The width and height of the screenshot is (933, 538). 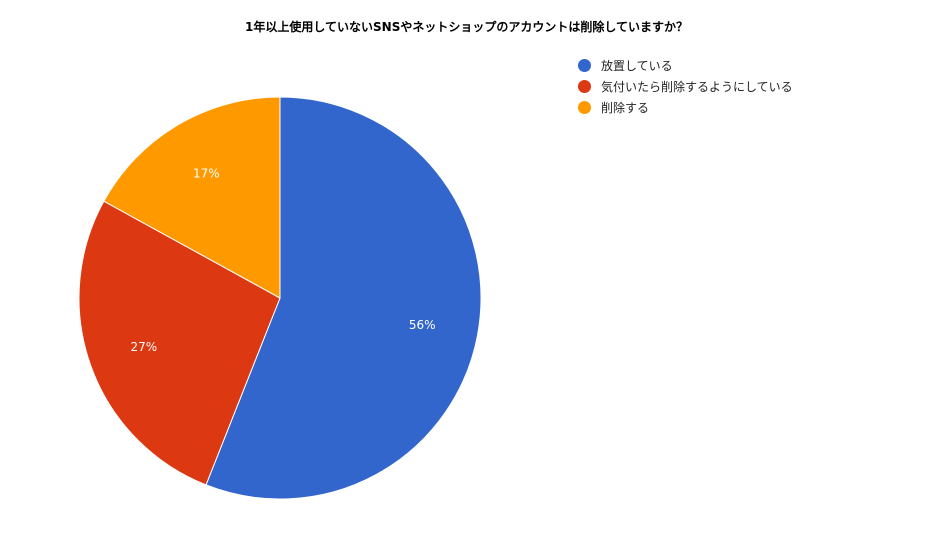 What do you see at coordinates (625, 108) in the screenshot?
I see `legend-label-3: 削除する` at bounding box center [625, 108].